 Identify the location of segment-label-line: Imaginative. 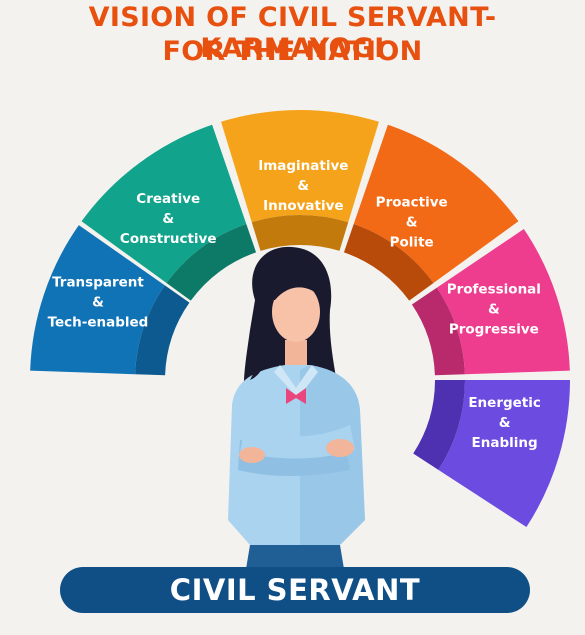
(303, 166).